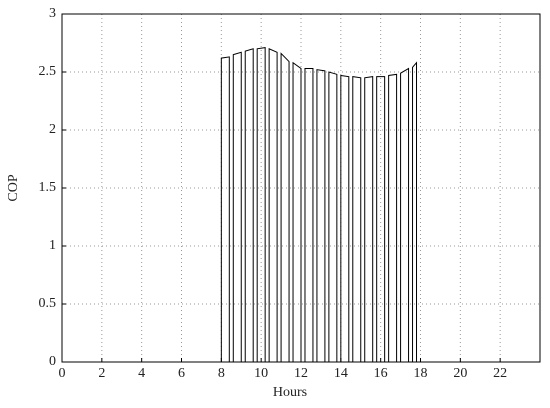 The width and height of the screenshot is (550, 408). Describe the element at coordinates (13, 187) in the screenshot. I see `y-axis-label: COP` at that location.